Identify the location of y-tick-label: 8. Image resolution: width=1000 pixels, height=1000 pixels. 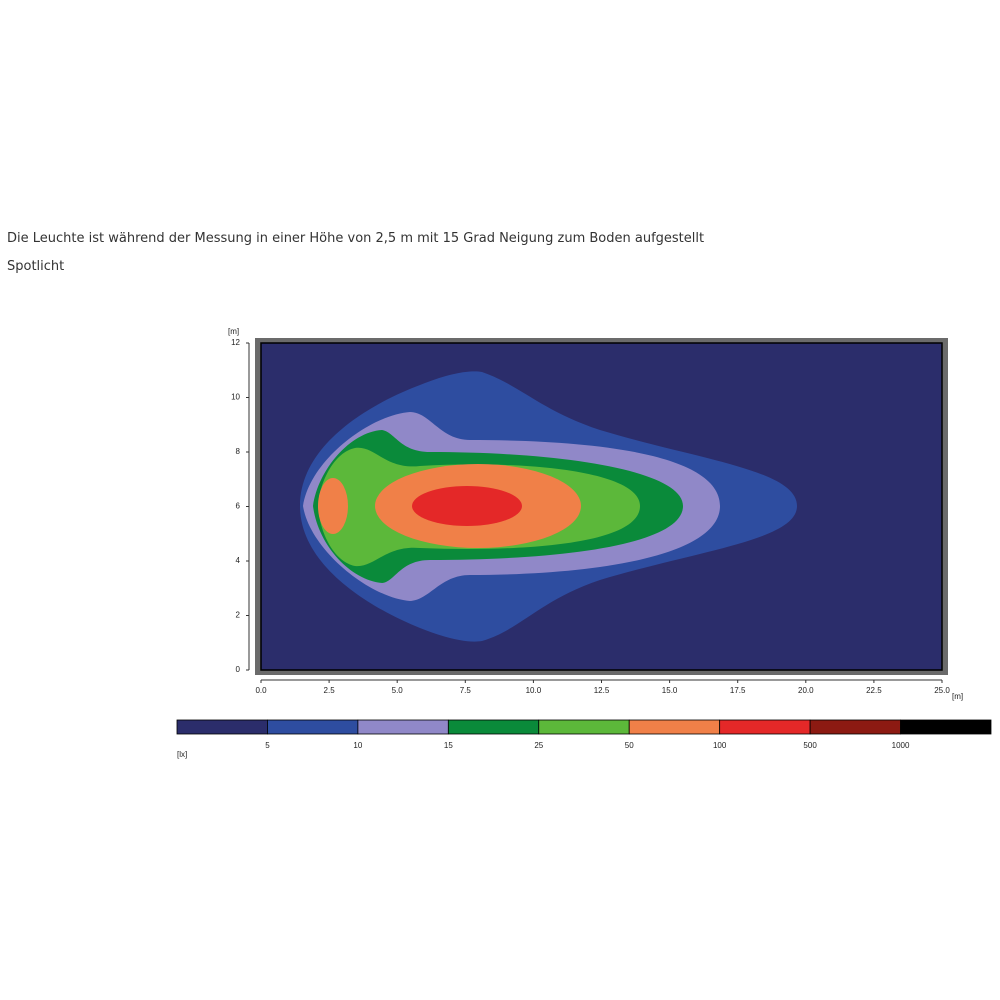
(238, 451).